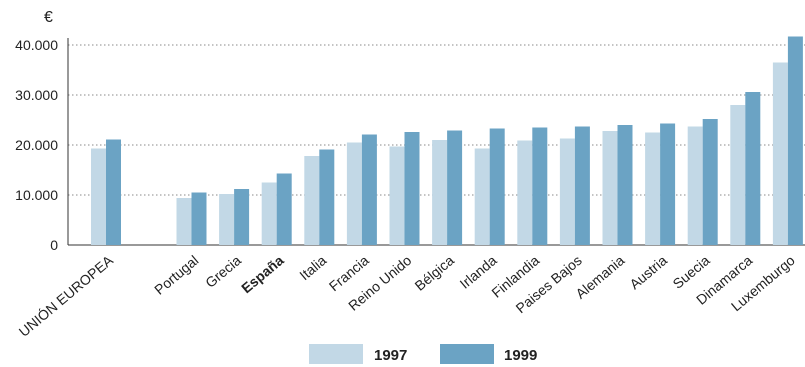 Image resolution: width=805 pixels, height=367 pixels. Describe the element at coordinates (336, 354) in the screenshot. I see `legend-swatch-1997` at that location.